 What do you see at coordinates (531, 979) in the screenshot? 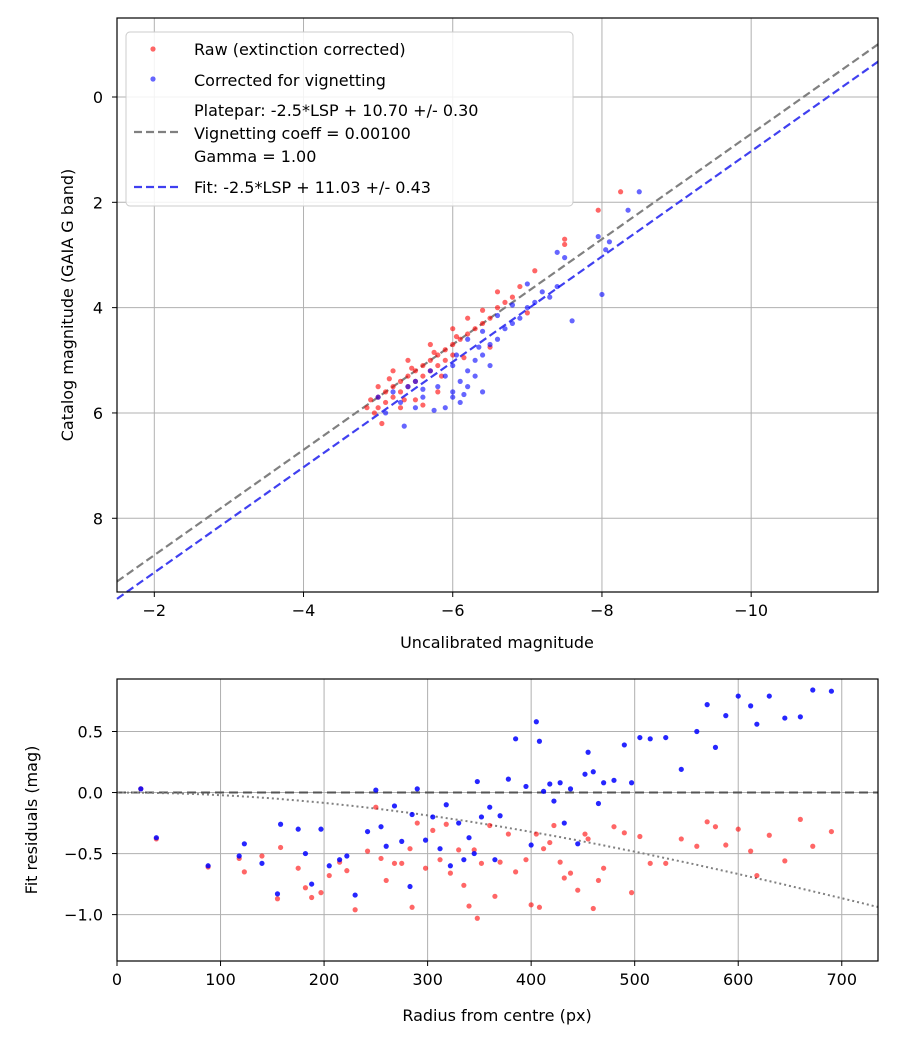
I see `bottom-x-tick-label: 400` at bounding box center [531, 979].